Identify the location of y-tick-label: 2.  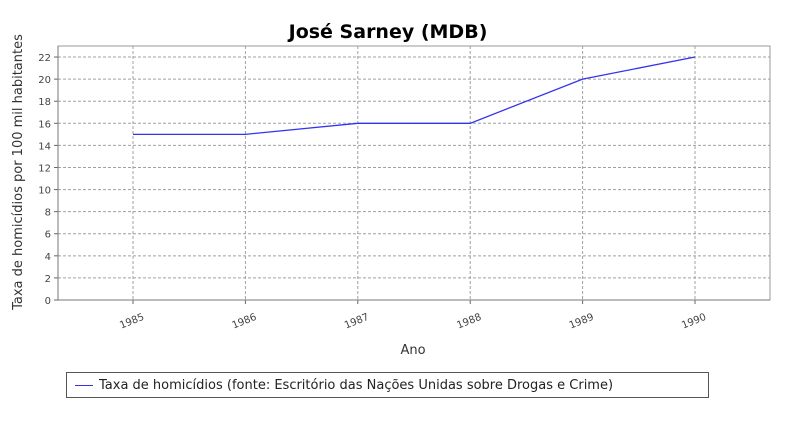
(48, 279).